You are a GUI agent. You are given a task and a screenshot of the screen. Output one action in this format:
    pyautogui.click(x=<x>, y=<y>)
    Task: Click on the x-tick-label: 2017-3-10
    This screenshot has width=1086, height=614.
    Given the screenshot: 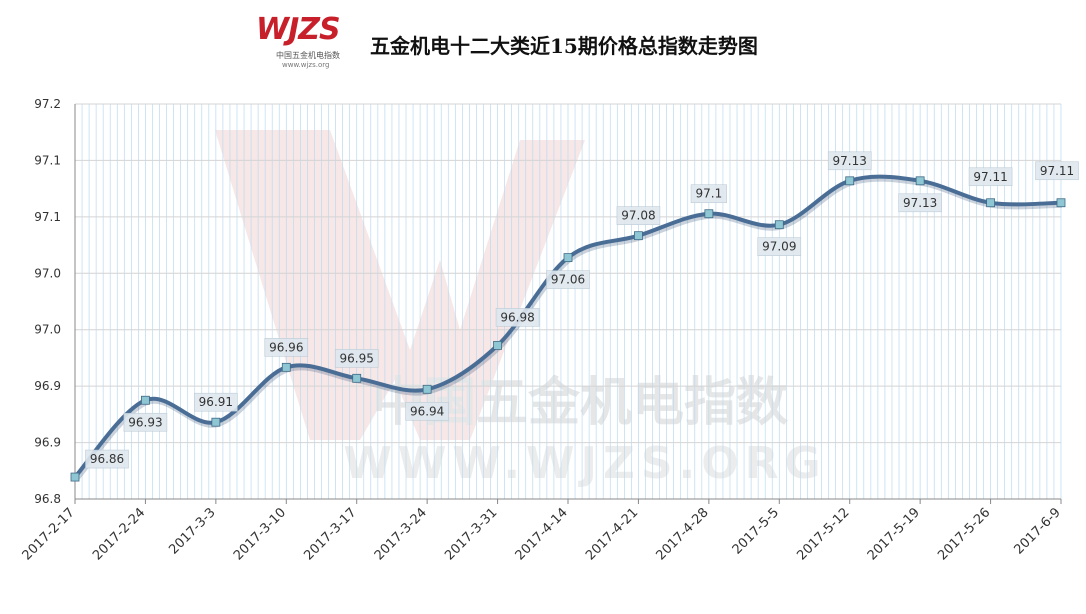 What is the action you would take?
    pyautogui.click(x=260, y=534)
    